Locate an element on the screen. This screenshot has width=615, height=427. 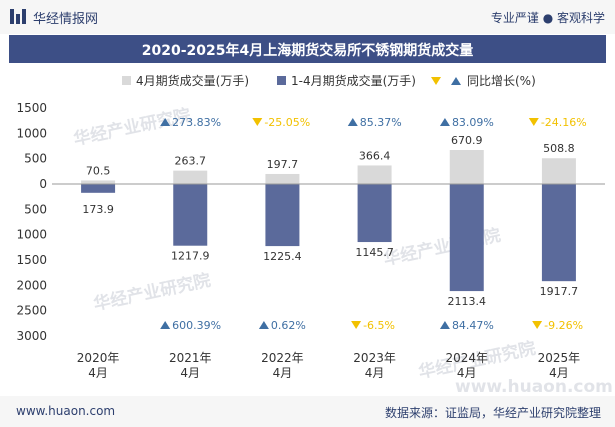
legend-label-april: 4月期货成交量(万手) is located at coordinates (192, 80).